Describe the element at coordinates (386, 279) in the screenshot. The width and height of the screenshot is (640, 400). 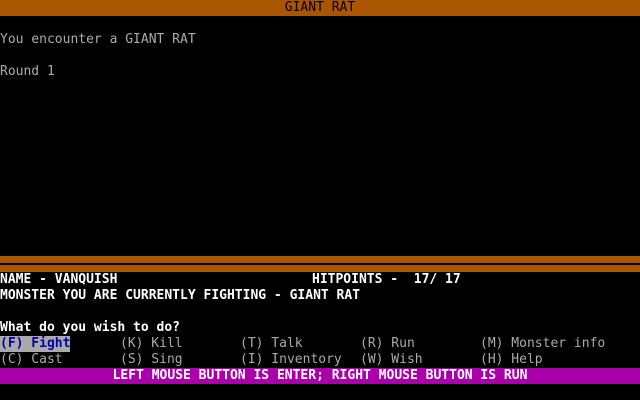
I see `hitpoints: HITPOINTS - 17/ 17` at that location.